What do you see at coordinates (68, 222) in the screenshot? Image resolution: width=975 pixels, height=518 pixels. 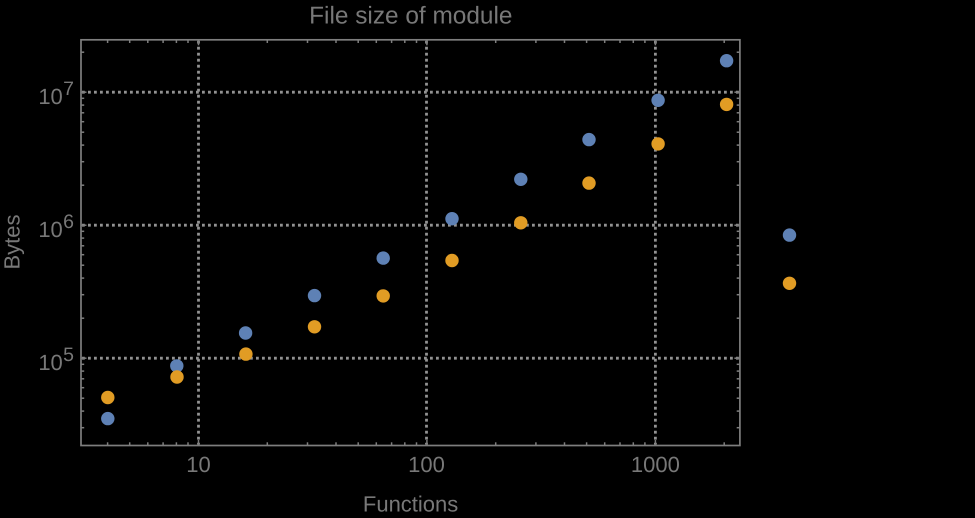 I see `svg-text: 6` at bounding box center [68, 222].